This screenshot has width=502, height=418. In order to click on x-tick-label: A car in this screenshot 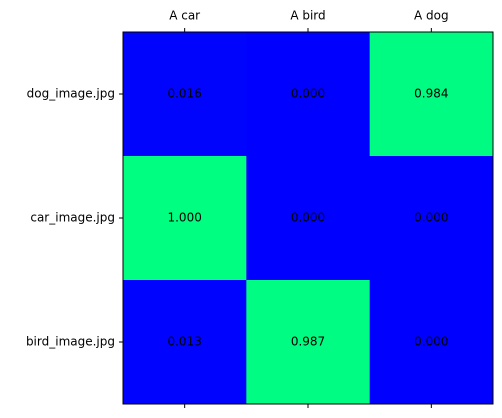, I will do `click(184, 16)`.